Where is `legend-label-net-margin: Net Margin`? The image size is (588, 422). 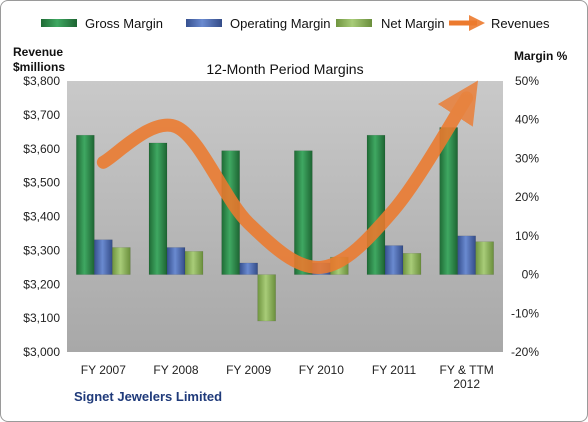 legend-label-net-margin: Net Margin is located at coordinates (413, 23).